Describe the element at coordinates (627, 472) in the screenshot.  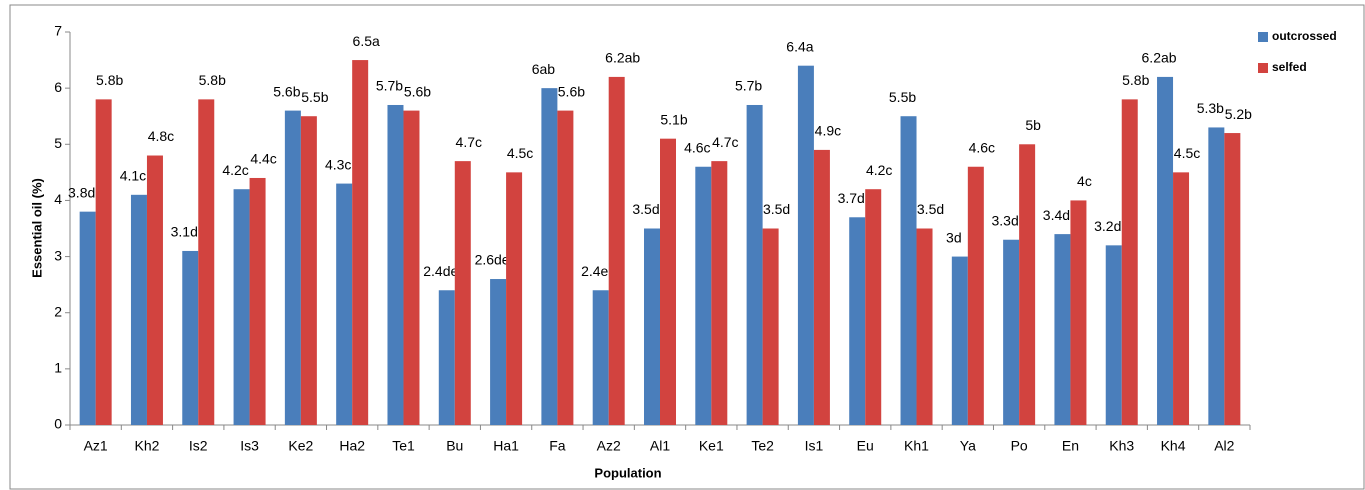
I see `x-axis-title: Population` at that location.